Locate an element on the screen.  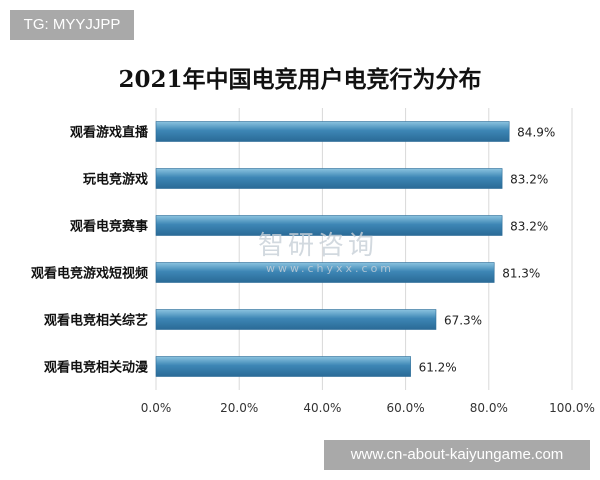
category-label: 观看电竞游戏短视频 is located at coordinates (89, 274).